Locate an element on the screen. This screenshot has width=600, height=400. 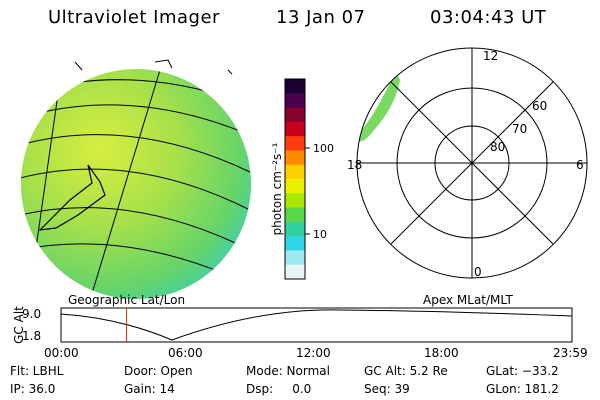
xtick-0600: 06:00 is located at coordinates (185, 353).